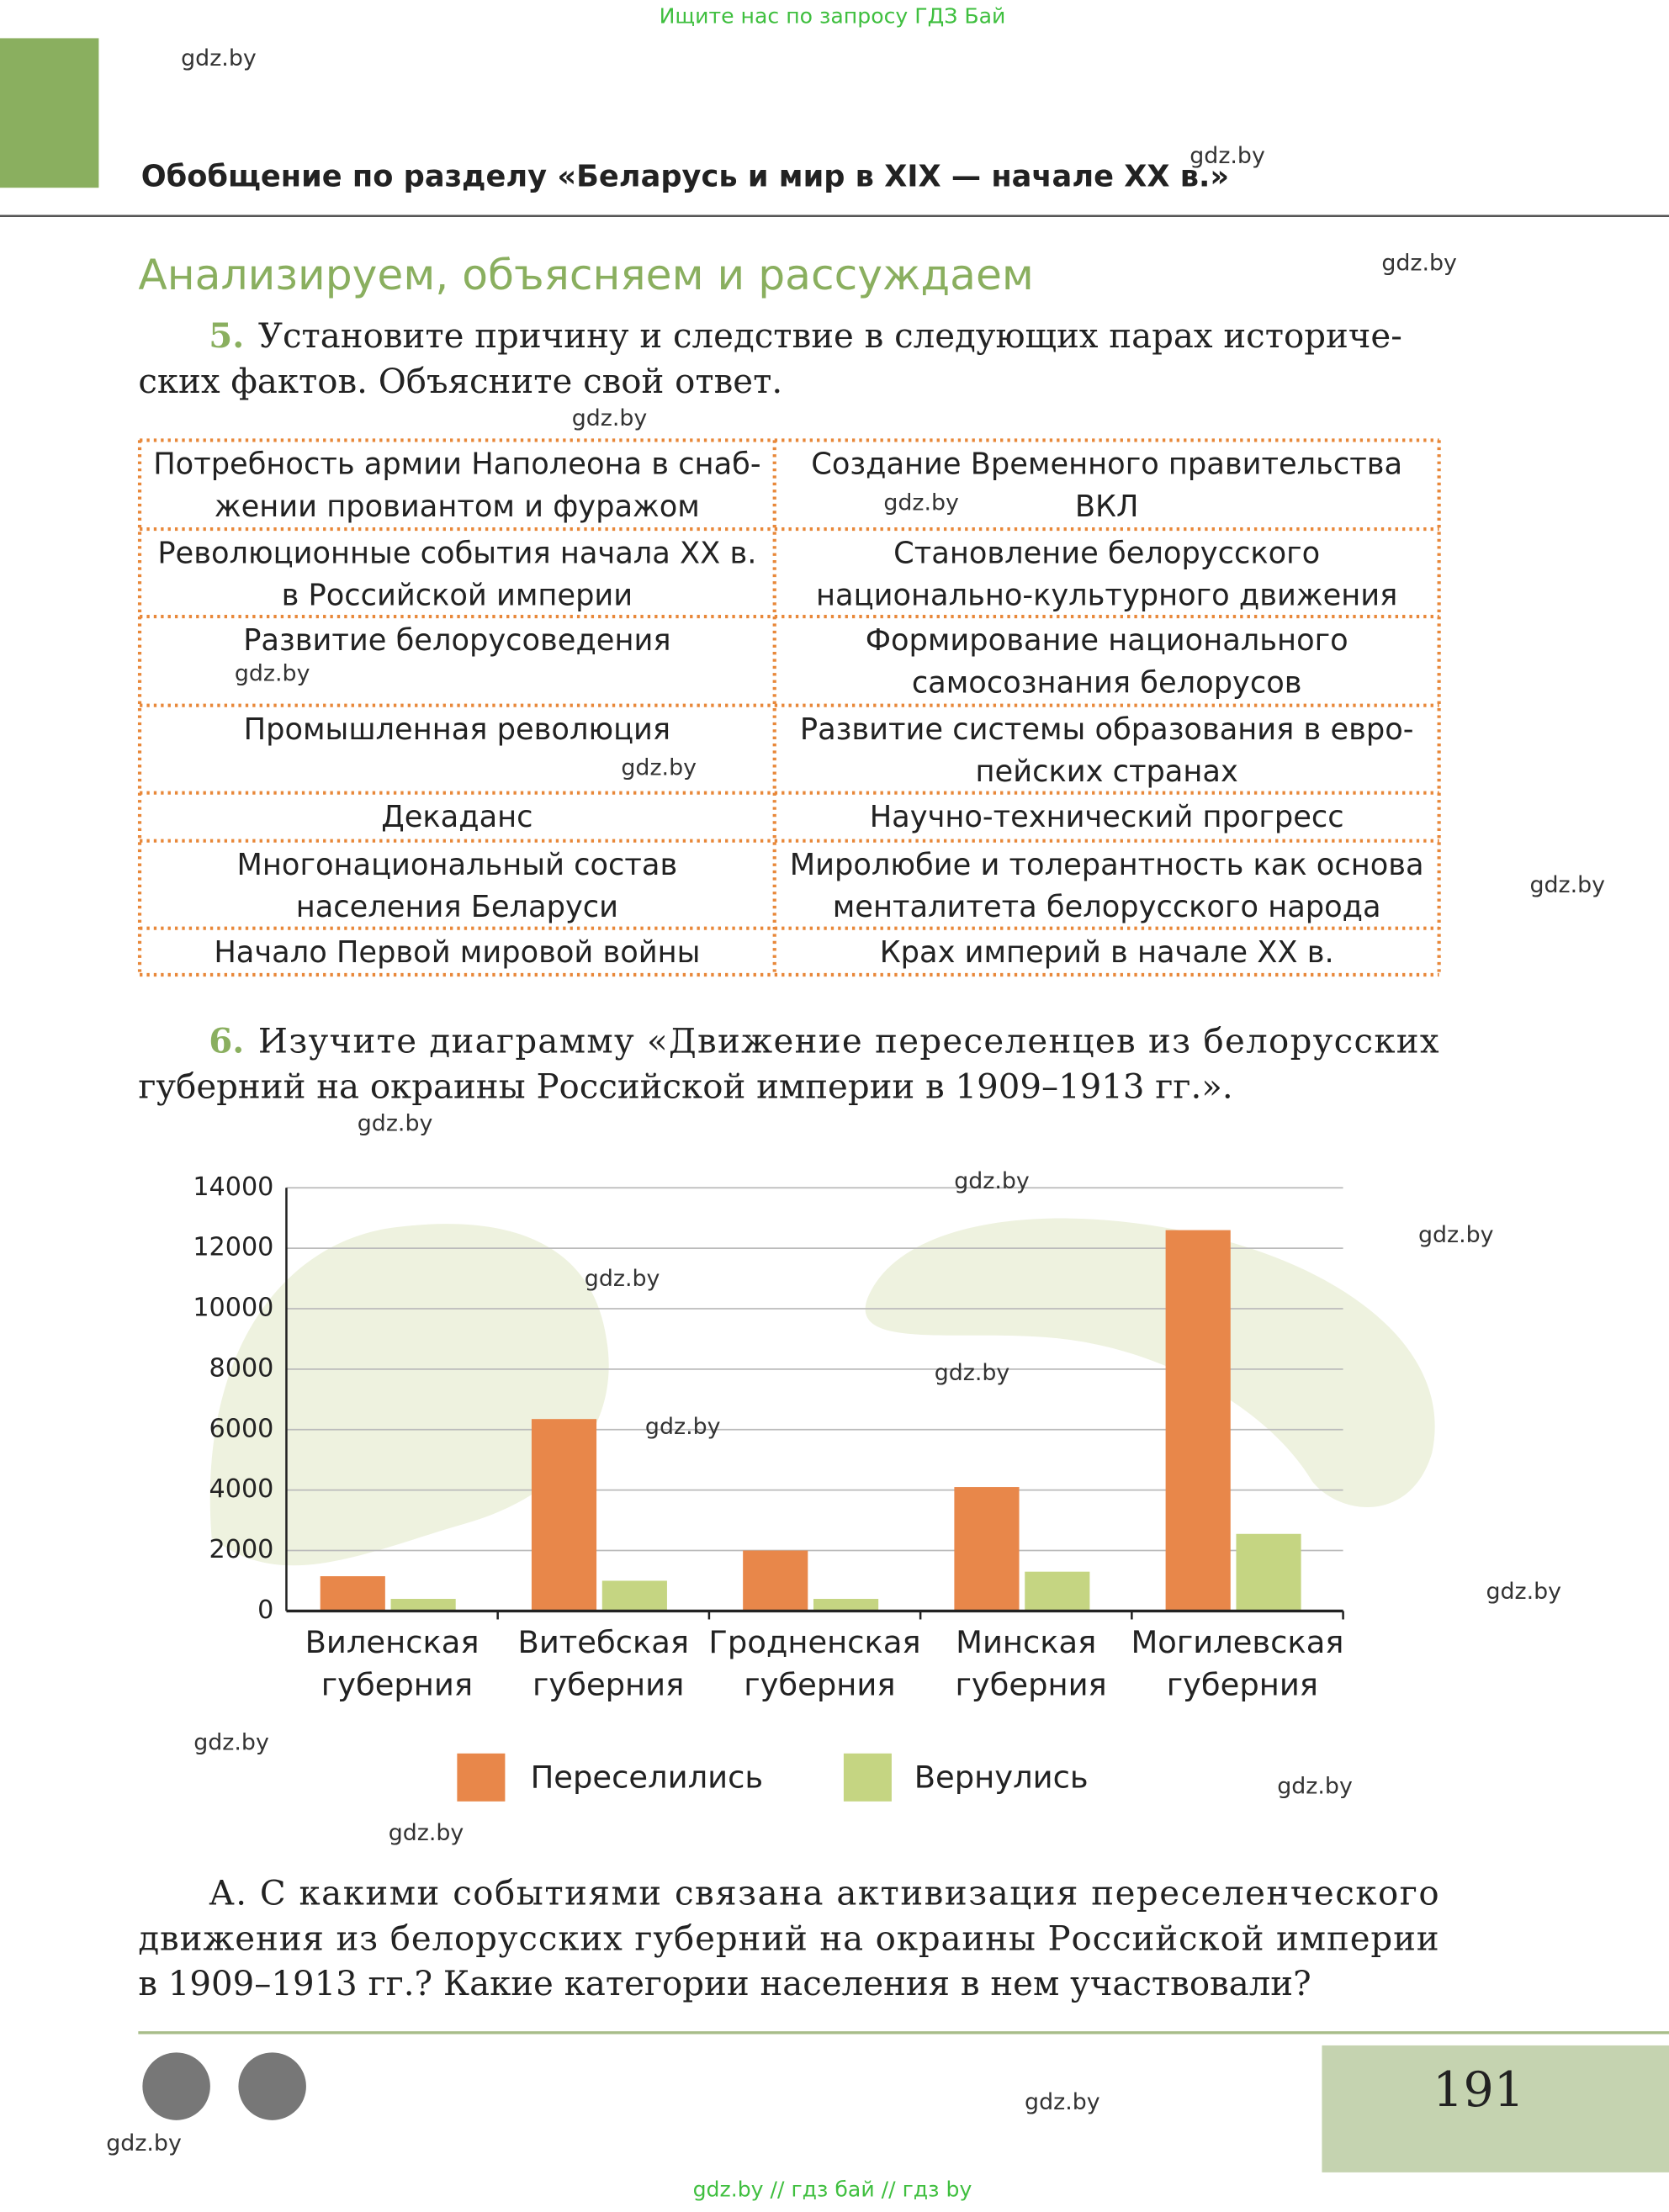  What do you see at coordinates (833, 16) in the screenshot?
I see `banner: Ищите нас по запросу ГДЗ Бай` at bounding box center [833, 16].